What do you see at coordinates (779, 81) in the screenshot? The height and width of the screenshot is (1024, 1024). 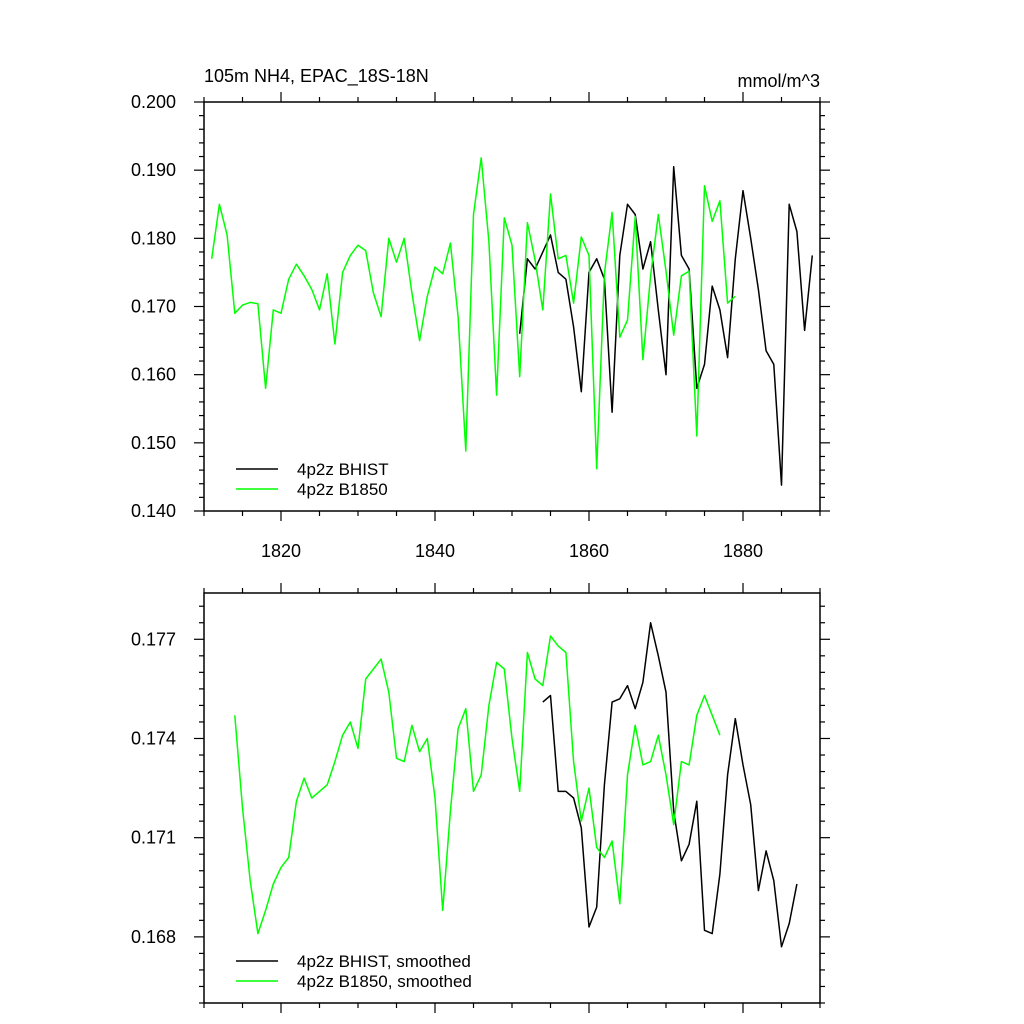 I see `units-label: mmol/m^3` at bounding box center [779, 81].